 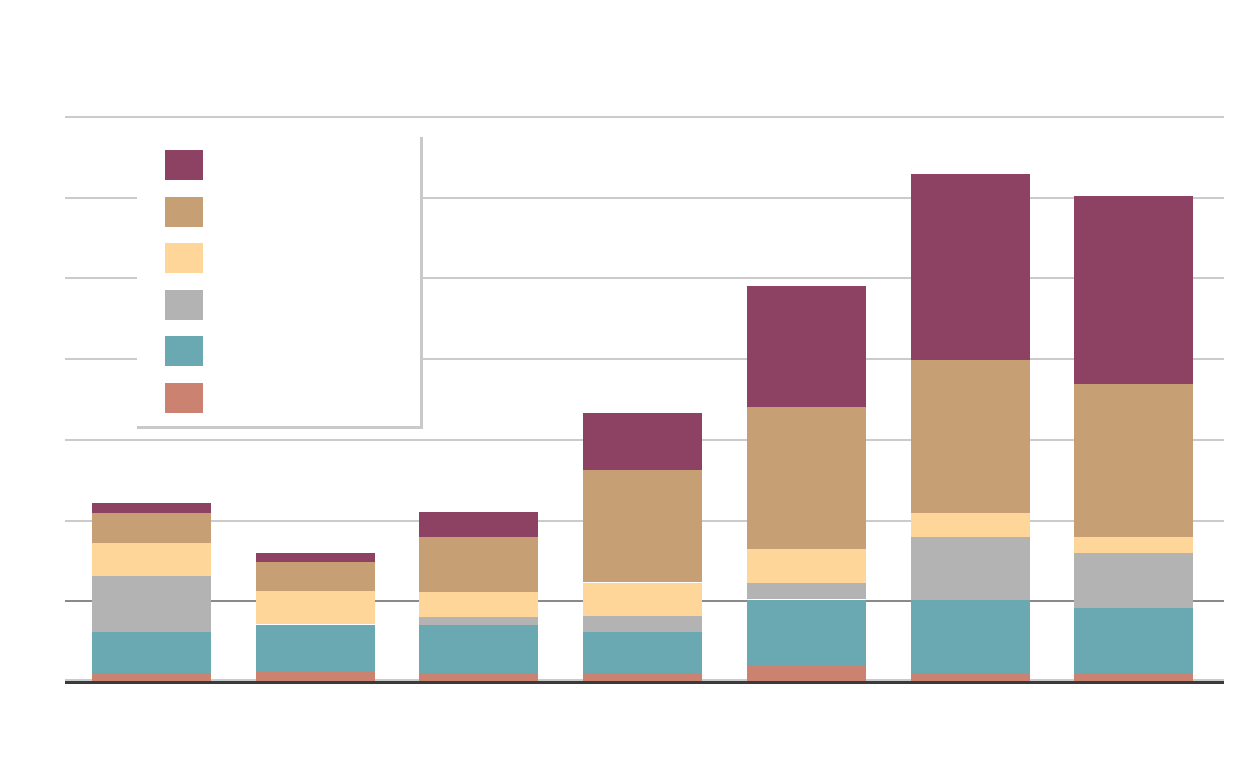 I want to click on legend-swatch-tan-series, so click(x=184, y=211).